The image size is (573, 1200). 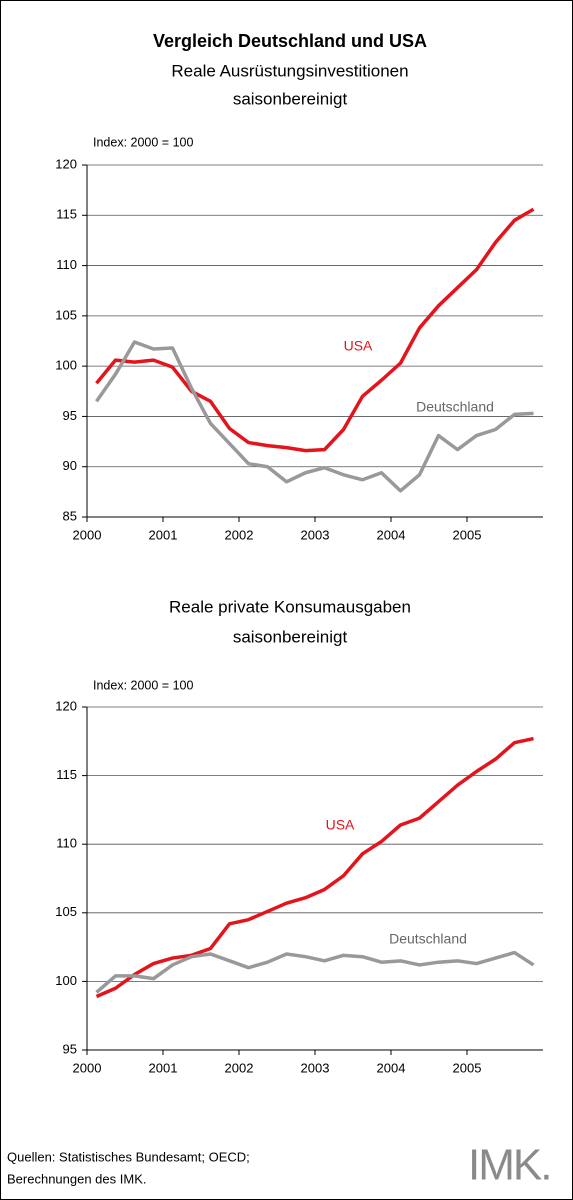 I want to click on chart-title: Reale private Konsumausgaben, so click(x=290, y=606).